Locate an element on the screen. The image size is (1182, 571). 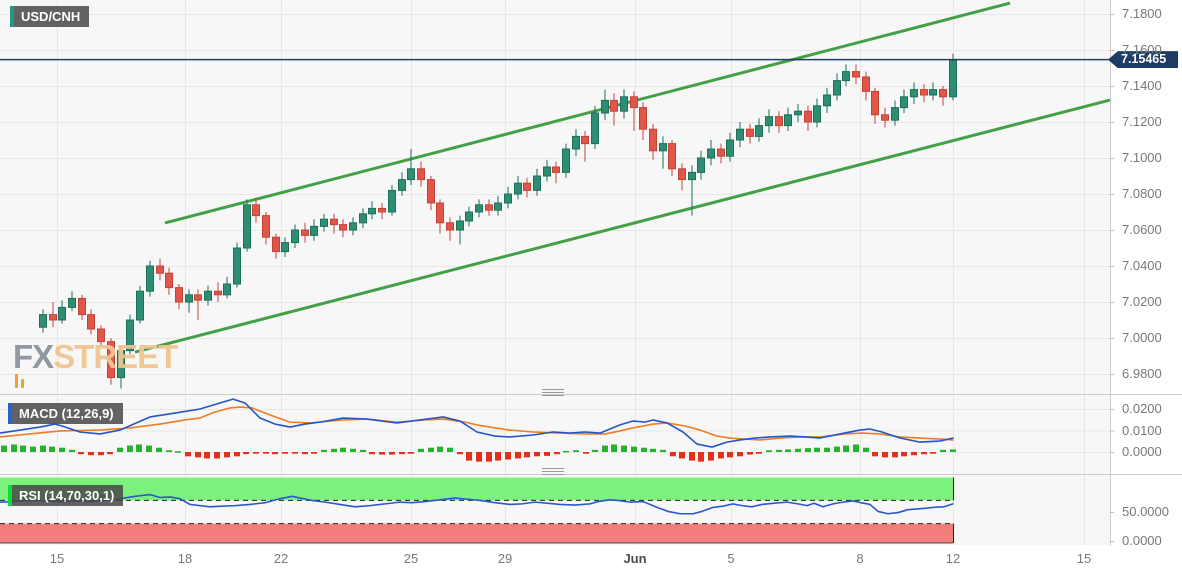
rsi-line is located at coordinates (477, 504).